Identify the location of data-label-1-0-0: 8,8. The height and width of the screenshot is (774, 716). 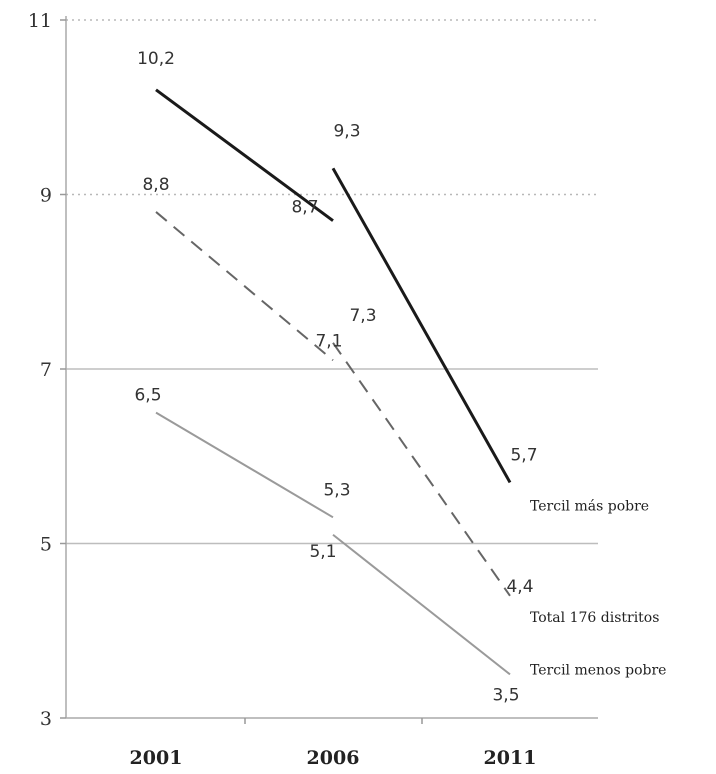
(155, 185).